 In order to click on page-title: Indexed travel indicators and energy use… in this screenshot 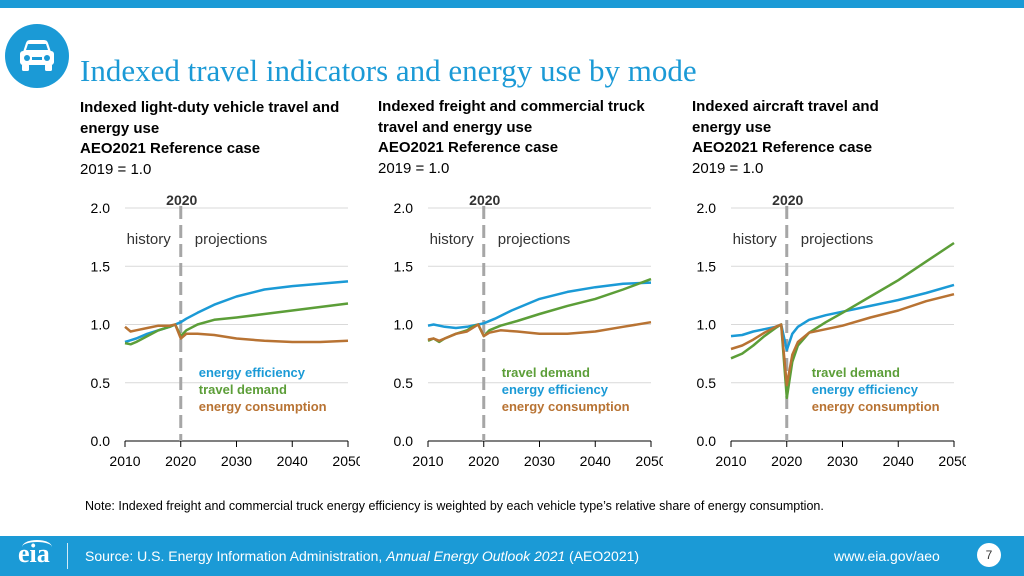, I will do `click(388, 70)`.